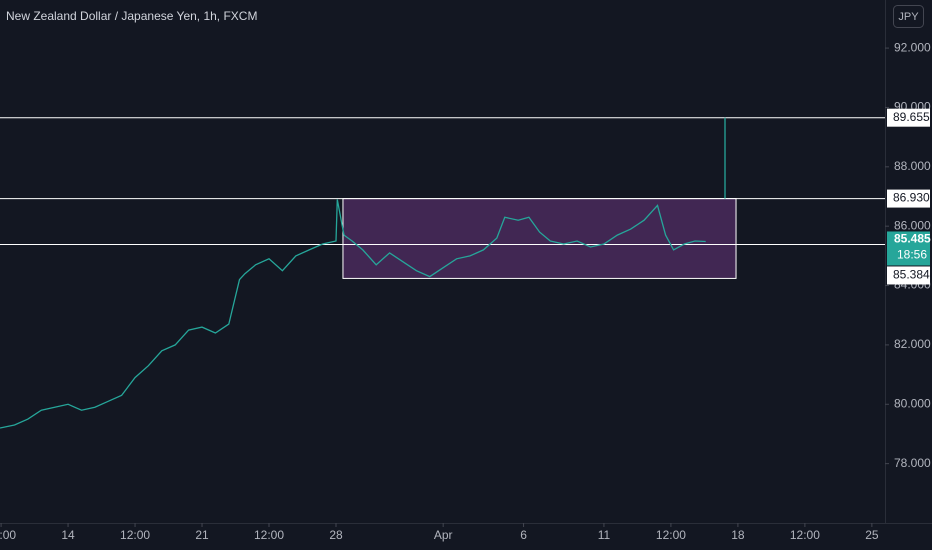  Describe the element at coordinates (872, 535) in the screenshot. I see `x-tick-label: 25` at that location.